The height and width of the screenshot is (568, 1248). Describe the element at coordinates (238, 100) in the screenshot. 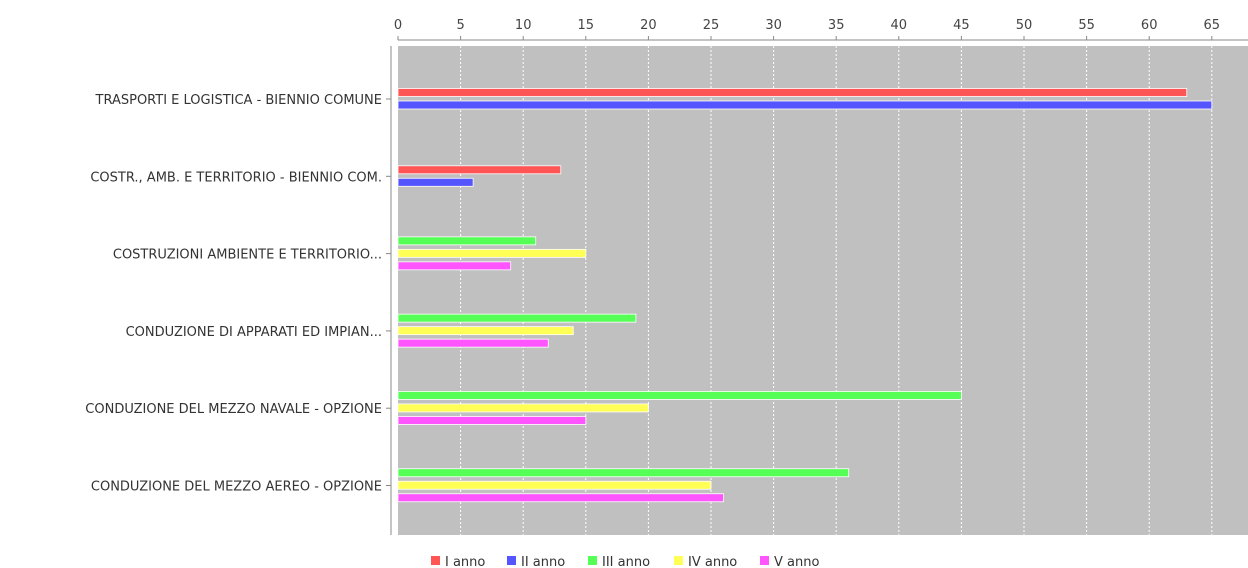

I see `category-label: TRASPORTI E LOGISTICA - BIENNIO COMUNE` at that location.